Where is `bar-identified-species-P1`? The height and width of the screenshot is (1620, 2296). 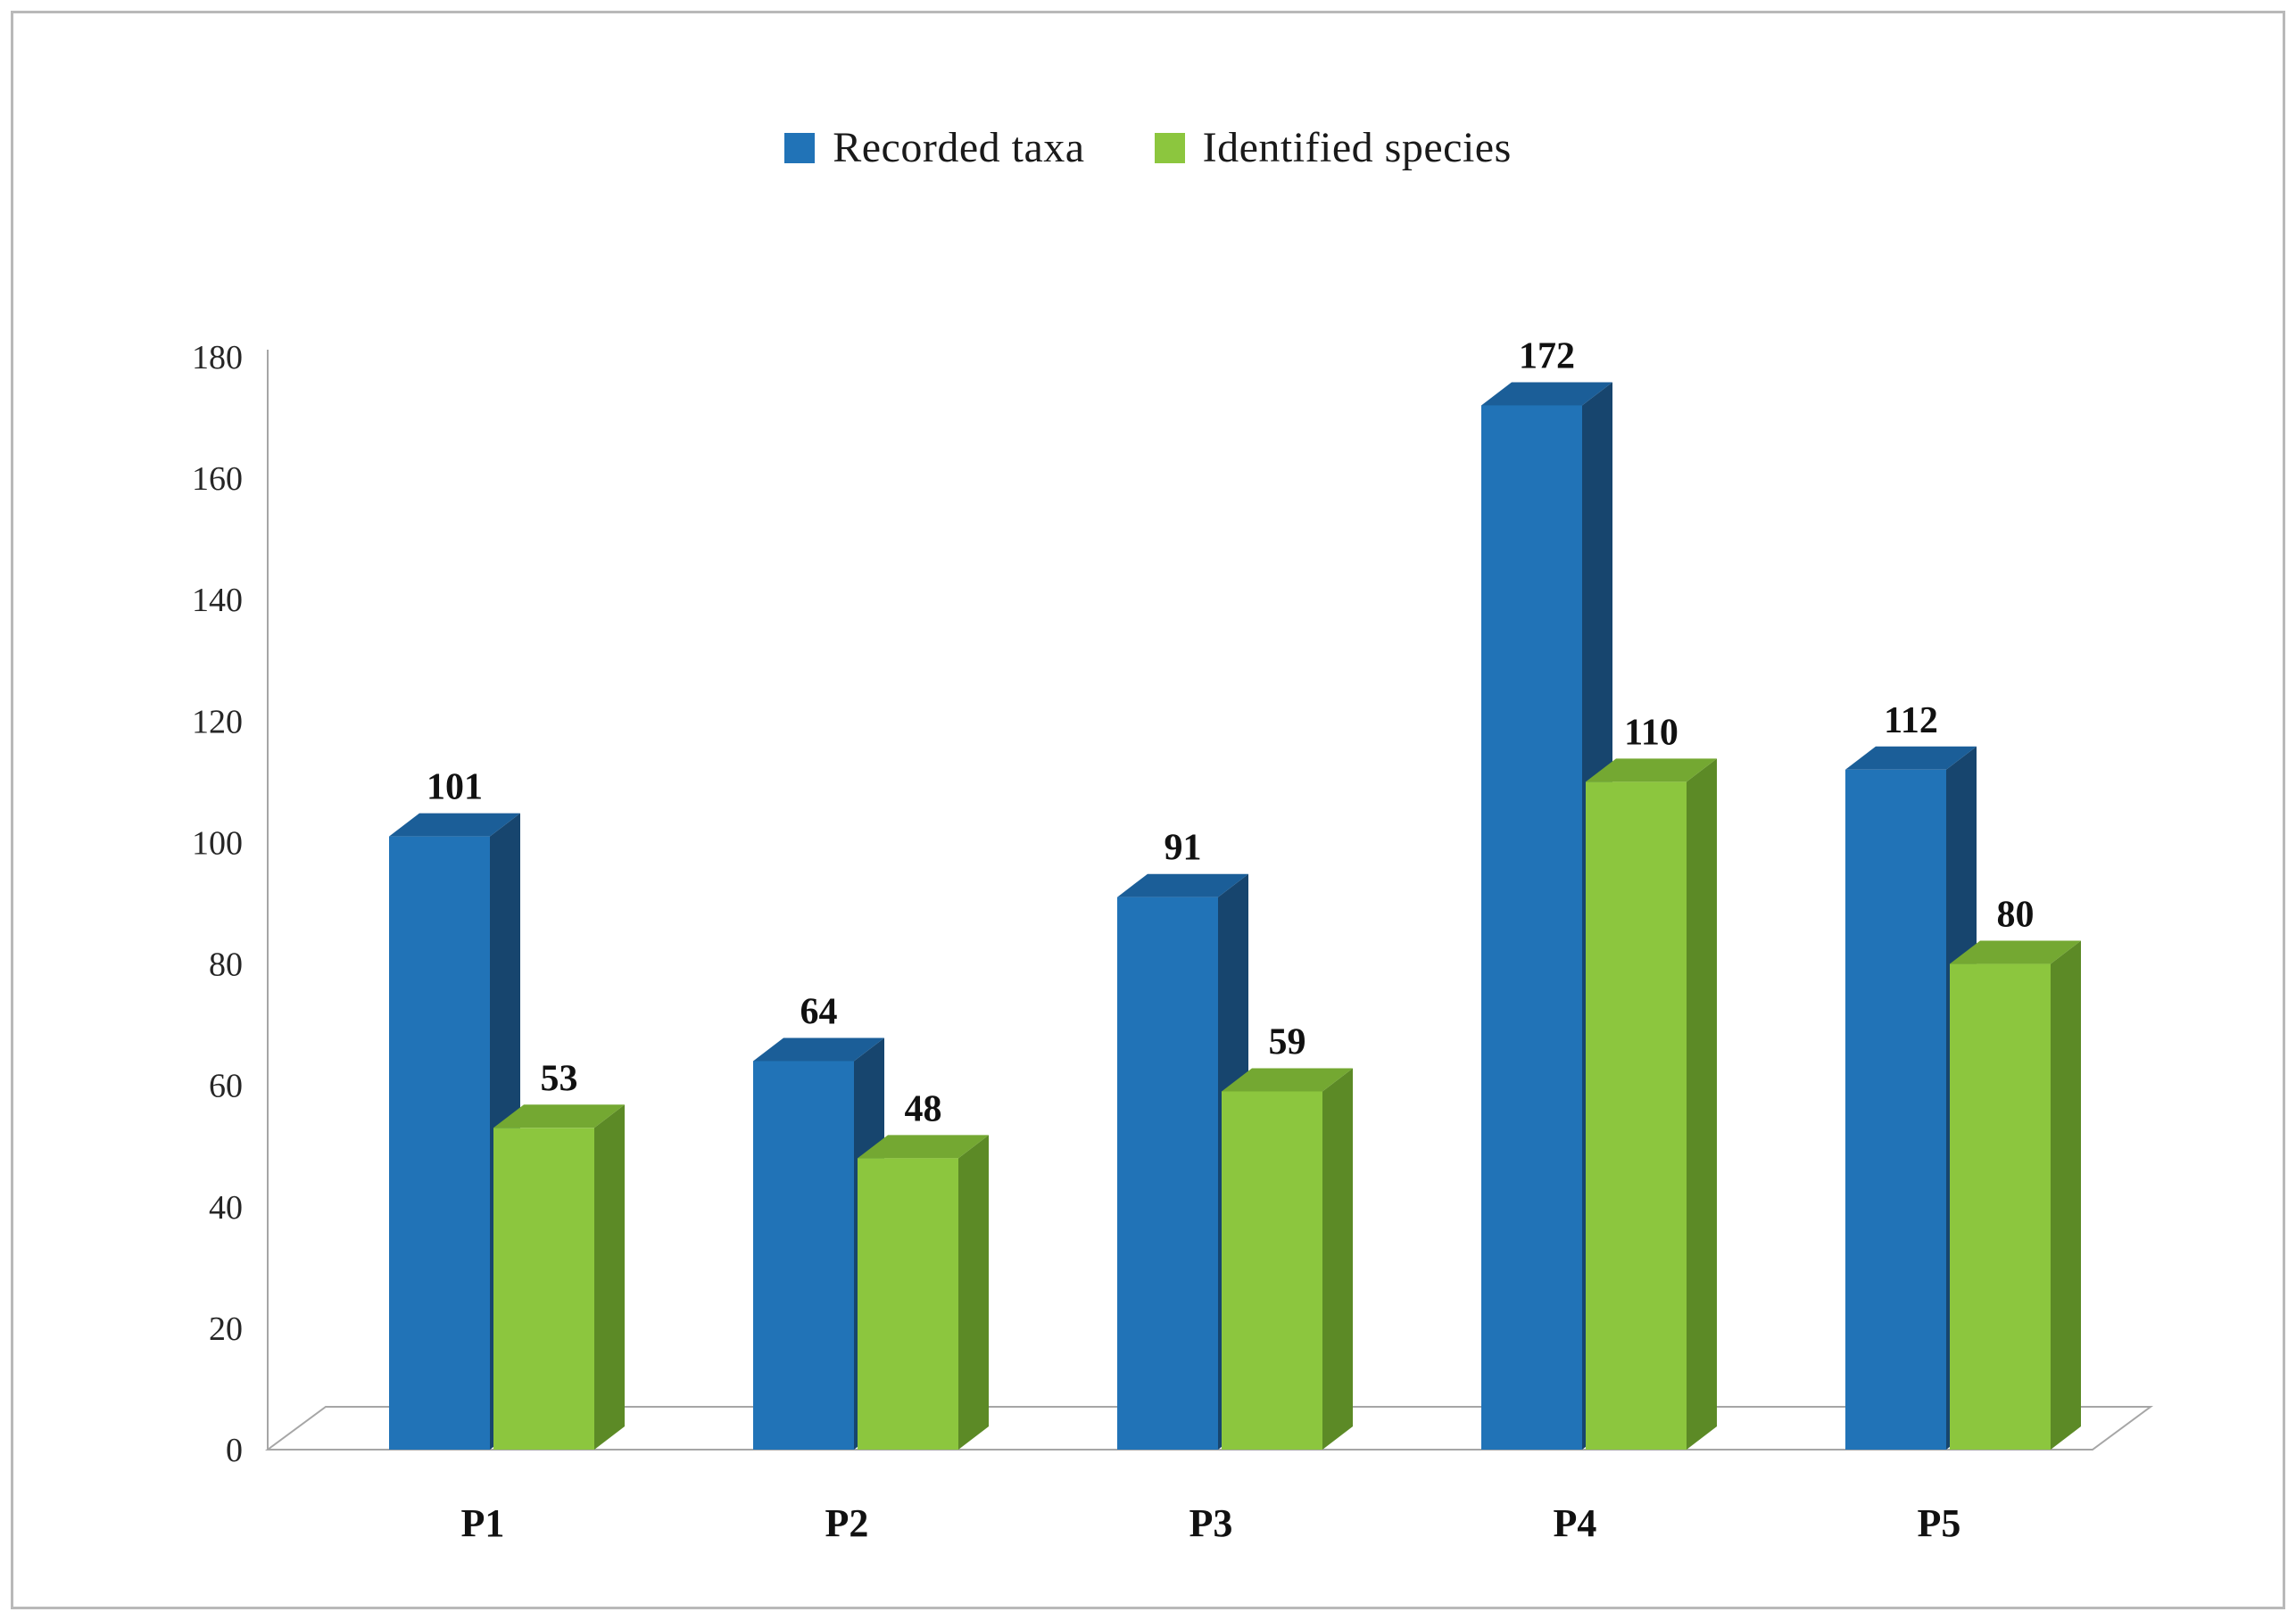
bar-identified-species-P1 is located at coordinates (559, 1277).